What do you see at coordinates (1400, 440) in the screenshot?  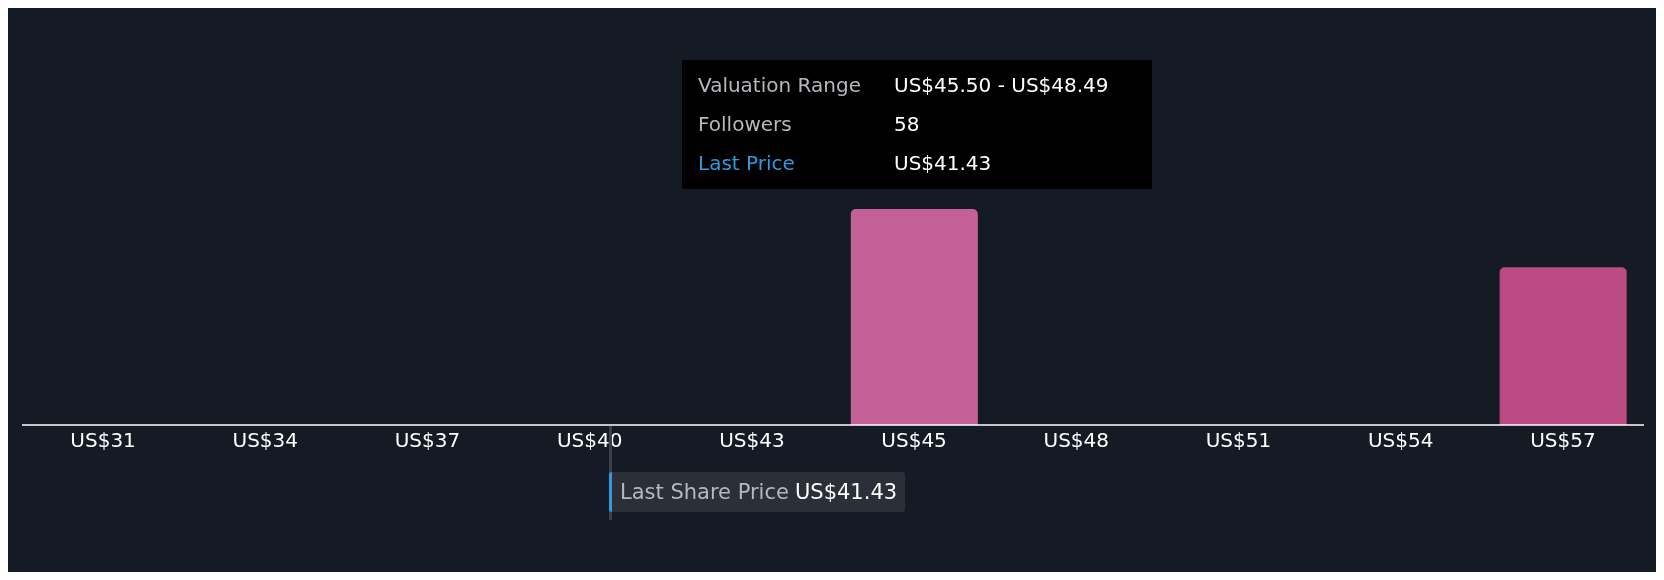 I see `x-tick-label: US$54` at bounding box center [1400, 440].